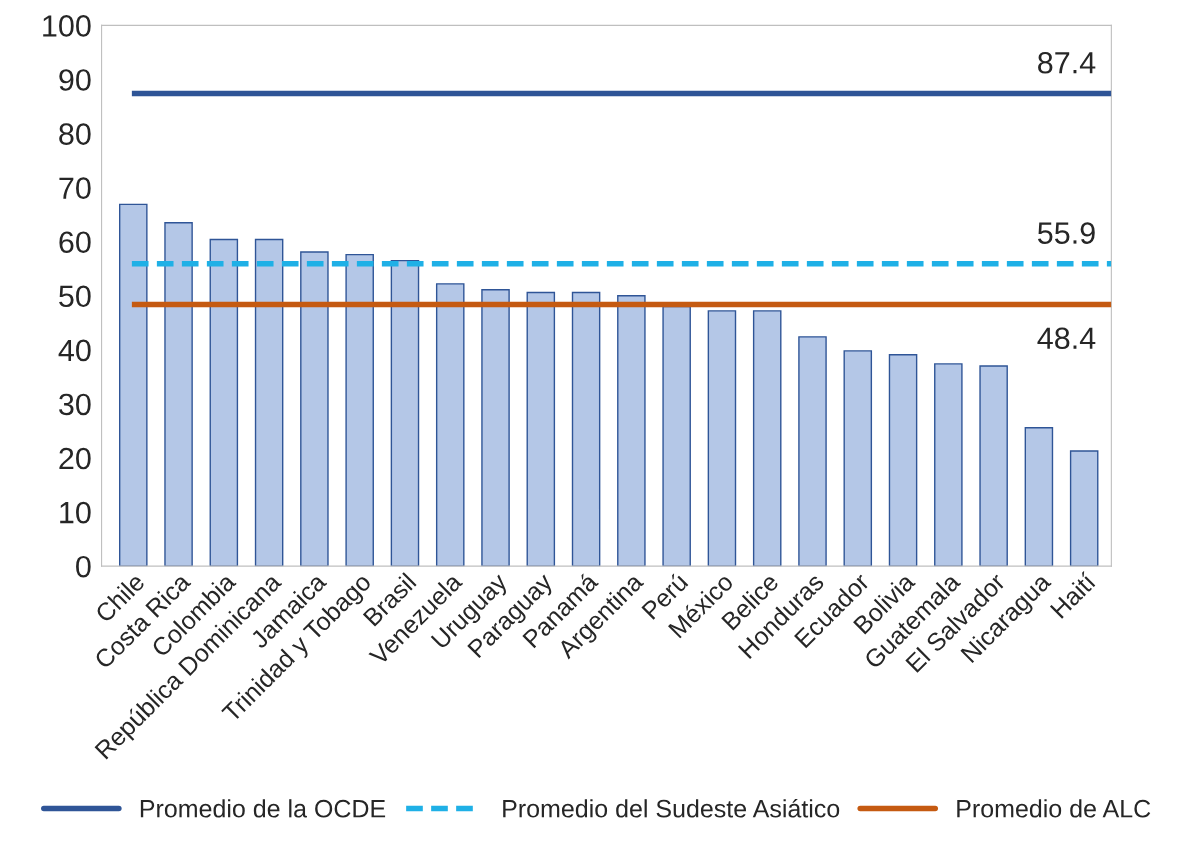  What do you see at coordinates (75, 404) in the screenshot?
I see `y-tick-label: 30` at bounding box center [75, 404].